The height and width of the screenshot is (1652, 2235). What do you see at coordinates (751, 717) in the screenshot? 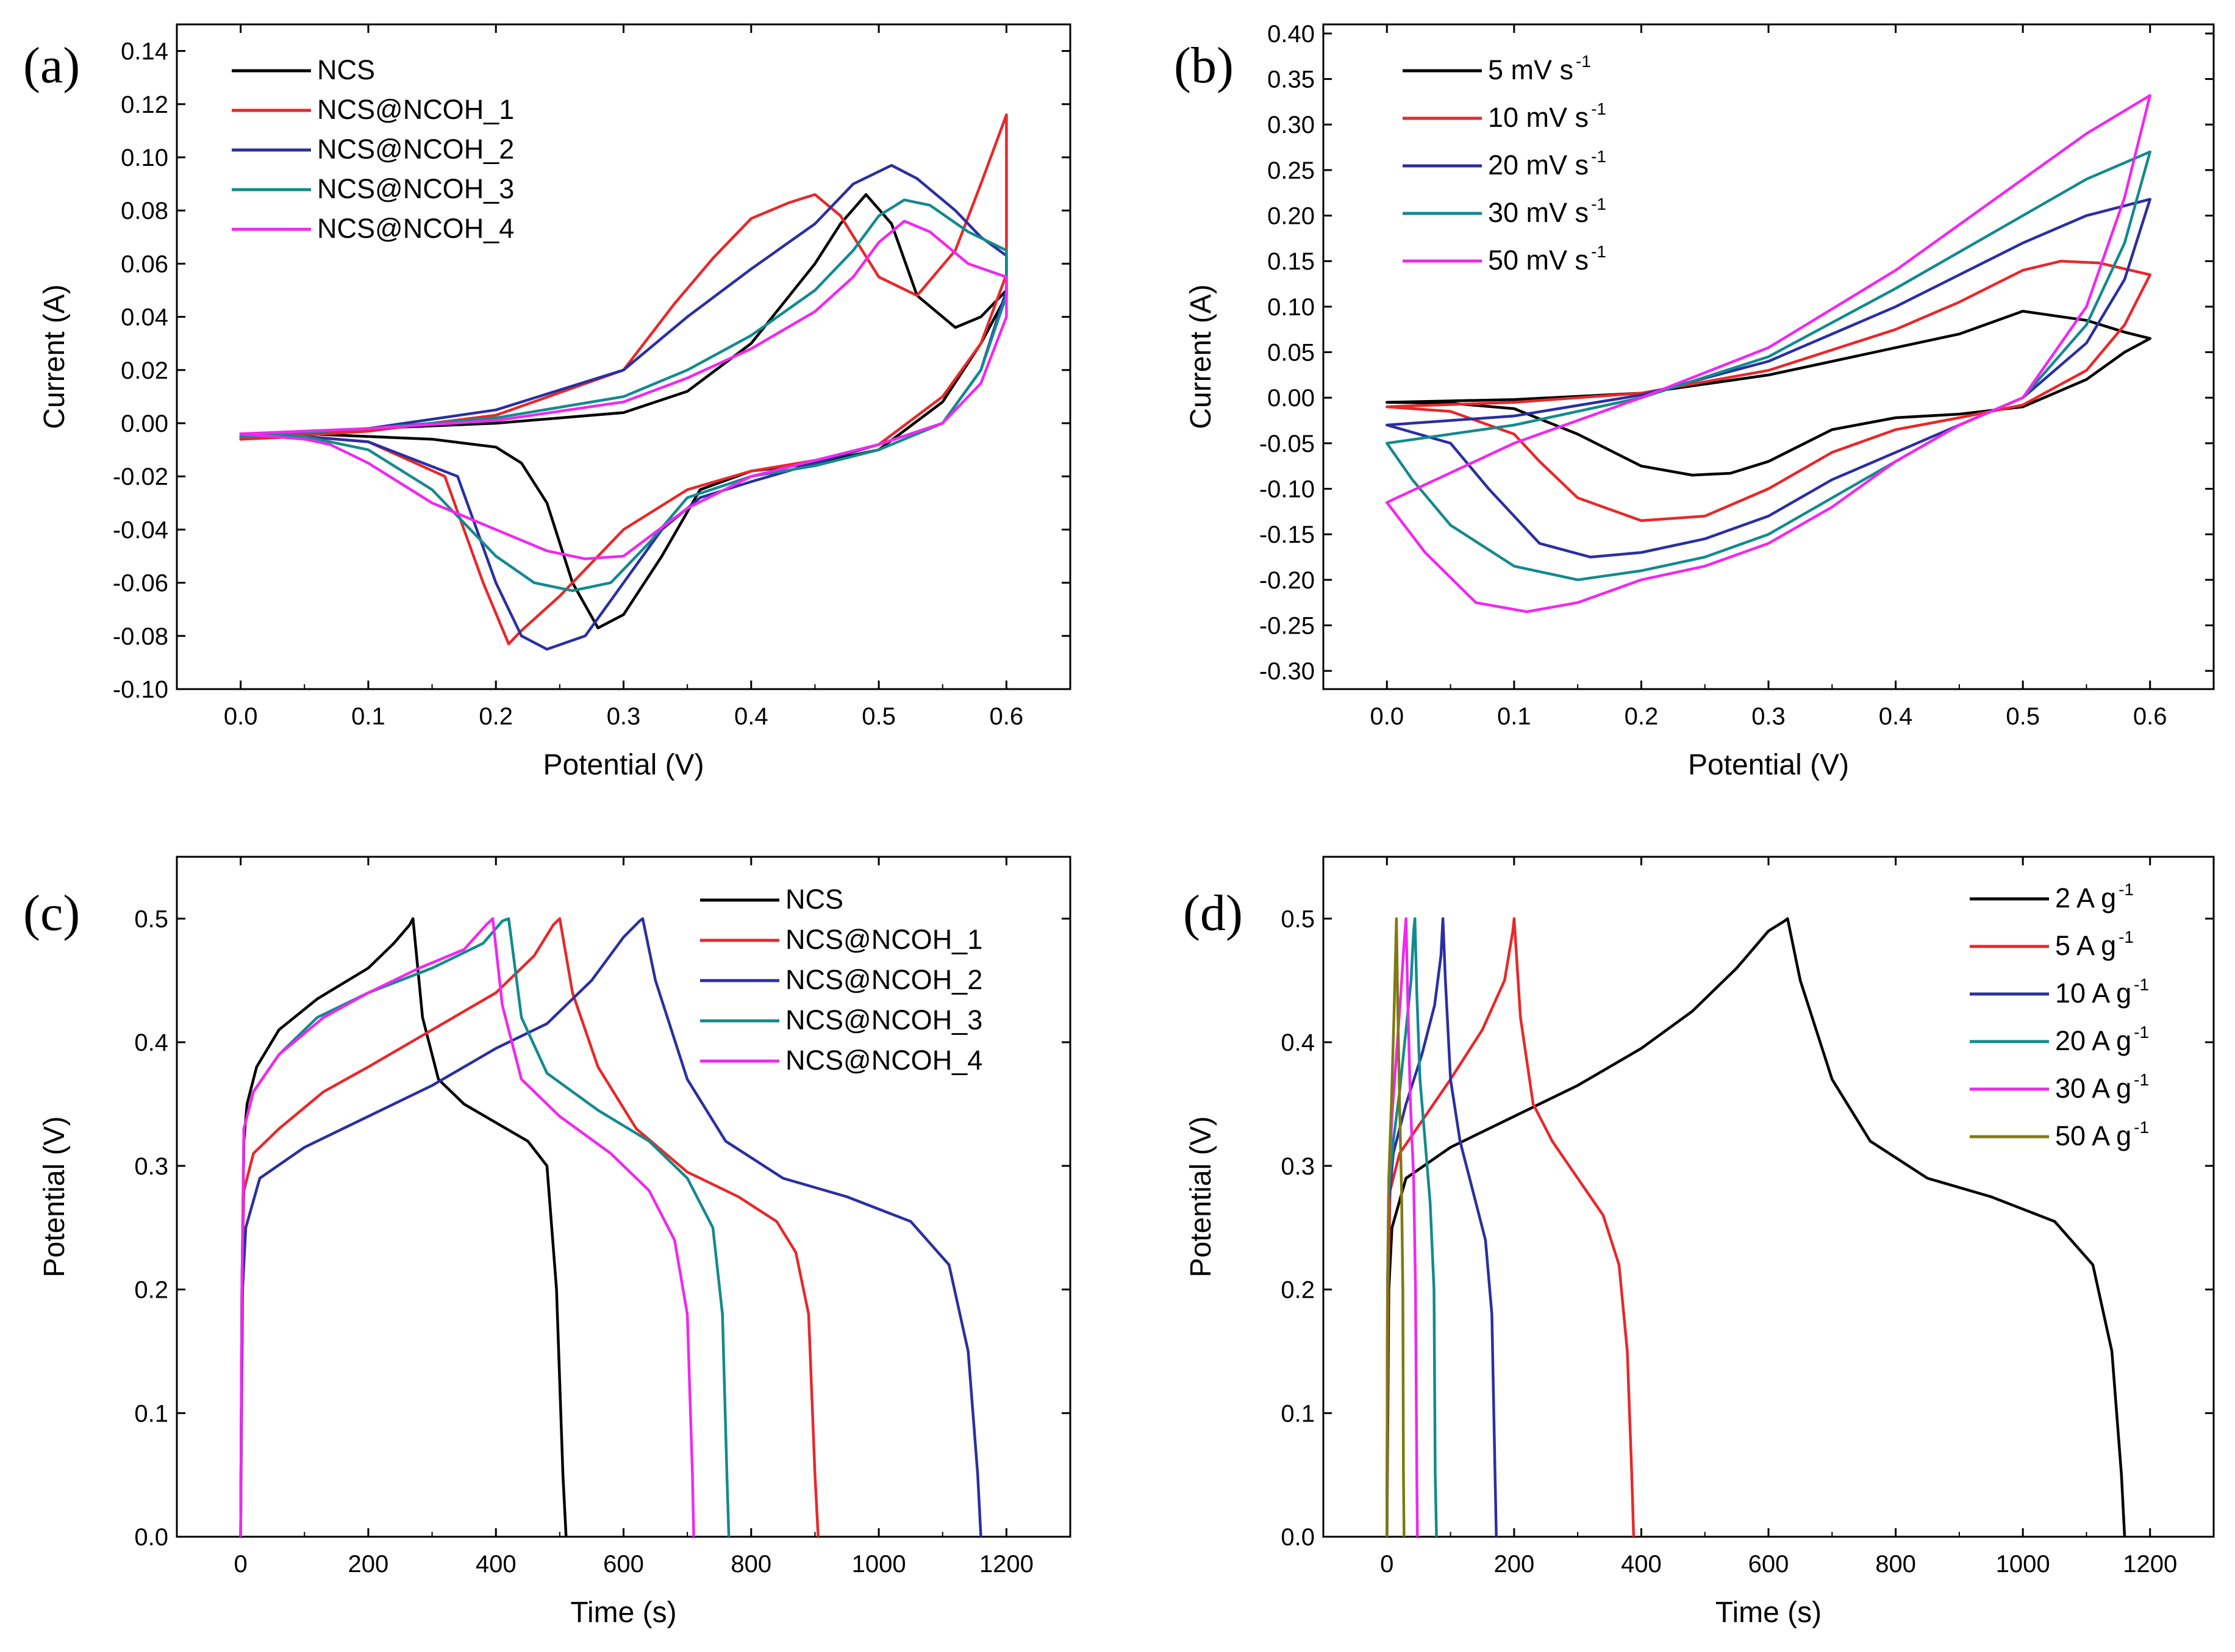
I see `x-tick-label-a: 0.4` at bounding box center [751, 717].